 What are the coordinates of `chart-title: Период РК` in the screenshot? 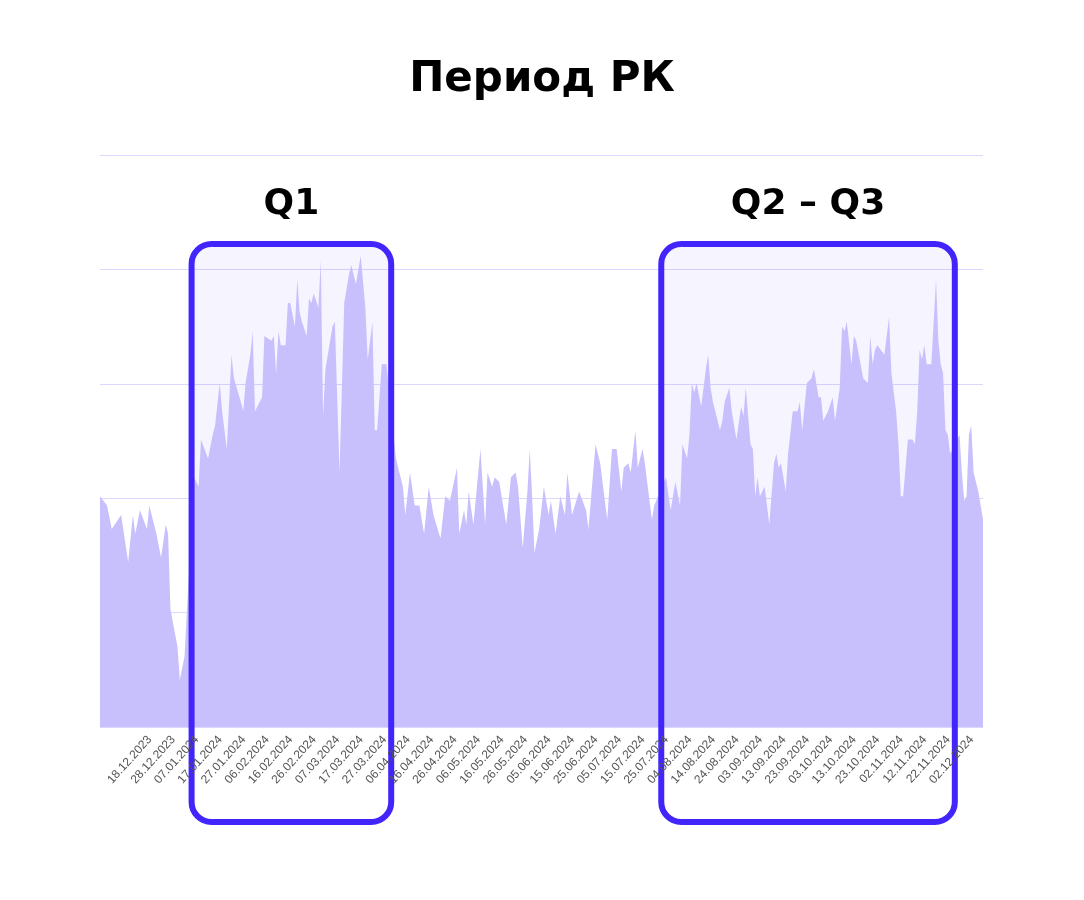 It's located at (542, 76).